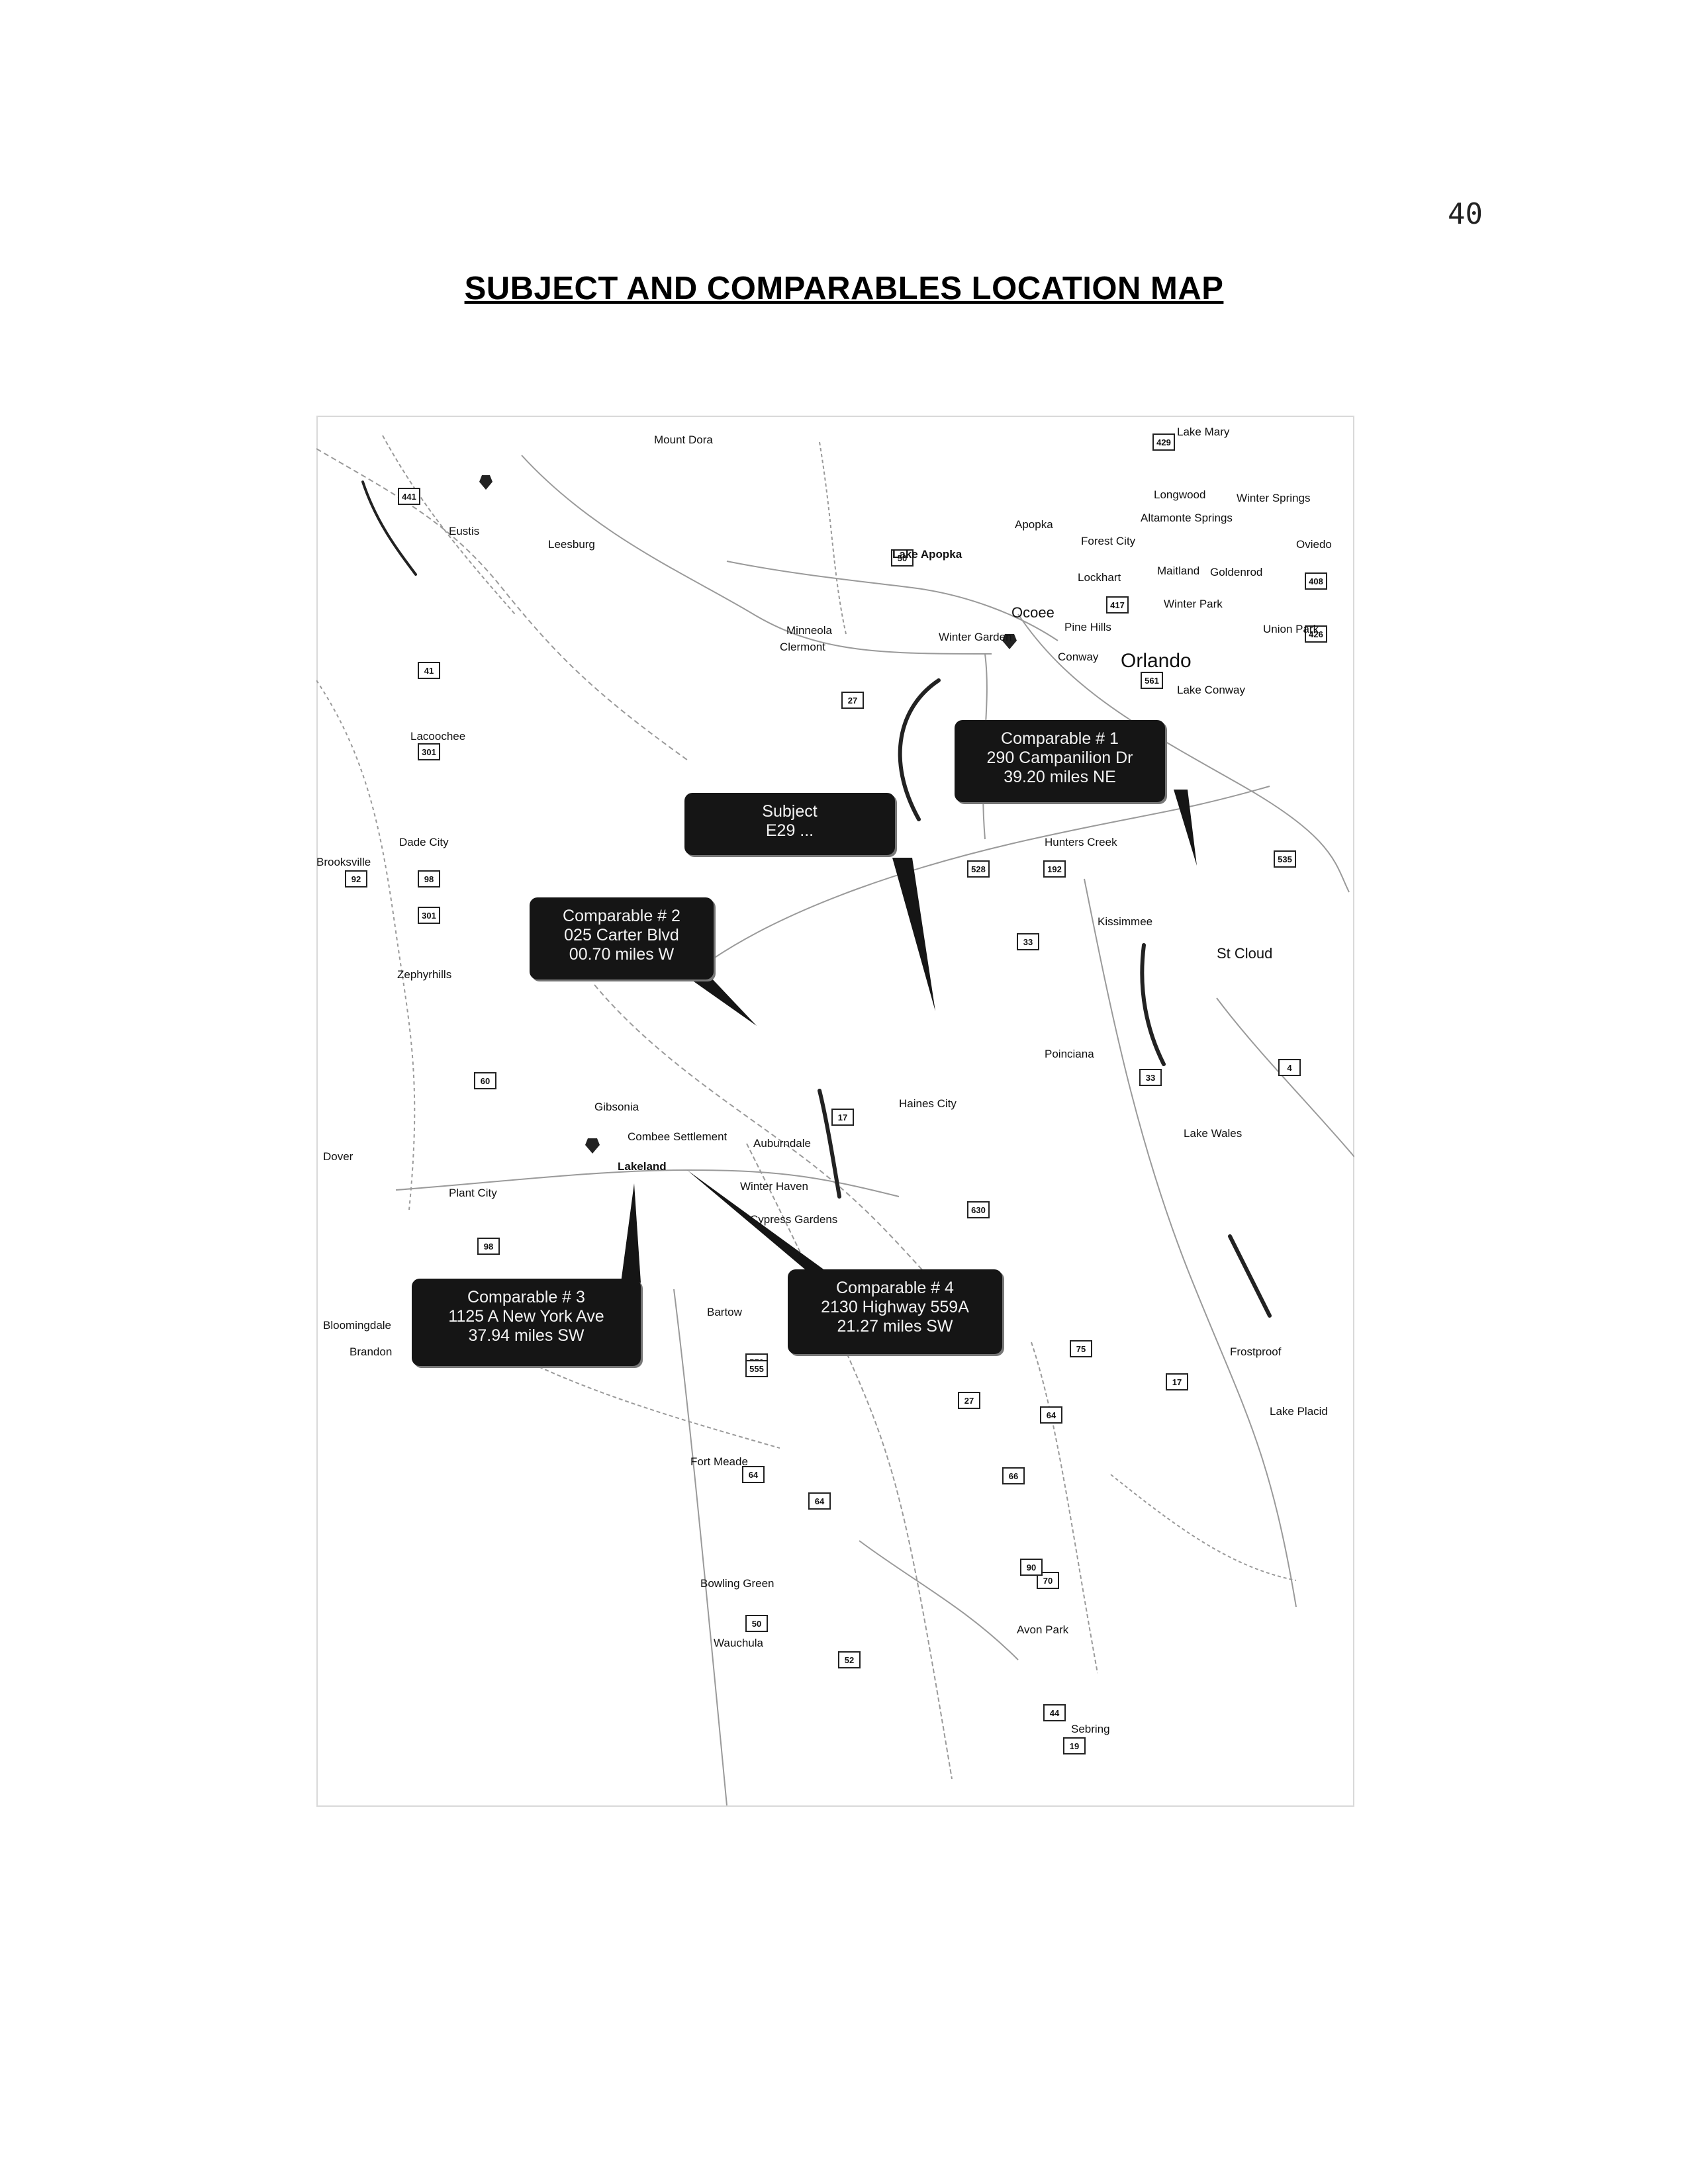  I want to click on place-label: Longwood, so click(1179, 494).